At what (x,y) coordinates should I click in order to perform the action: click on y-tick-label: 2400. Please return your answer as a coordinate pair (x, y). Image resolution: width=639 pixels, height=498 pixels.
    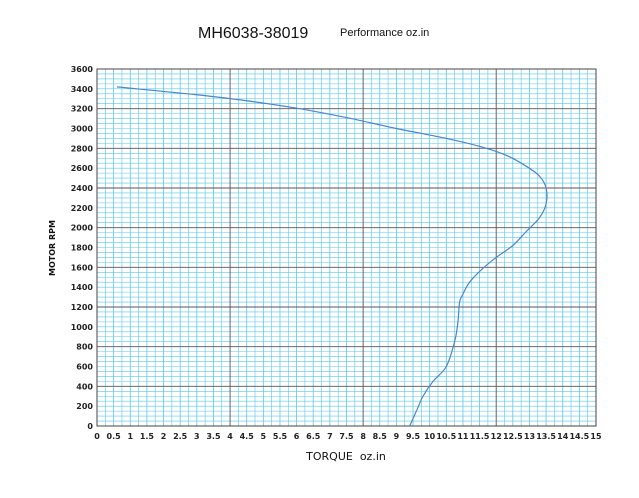
    Looking at the image, I should click on (82, 188).